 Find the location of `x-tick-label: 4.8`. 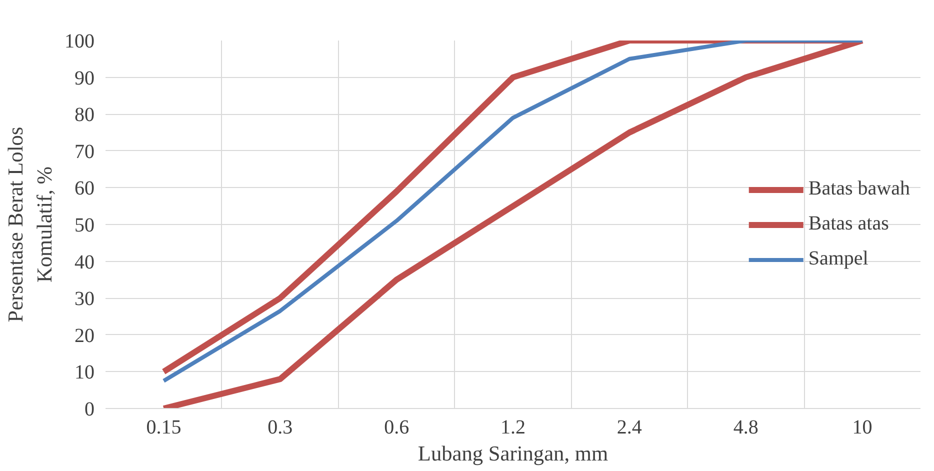

x-tick-label: 4.8 is located at coordinates (745, 427).